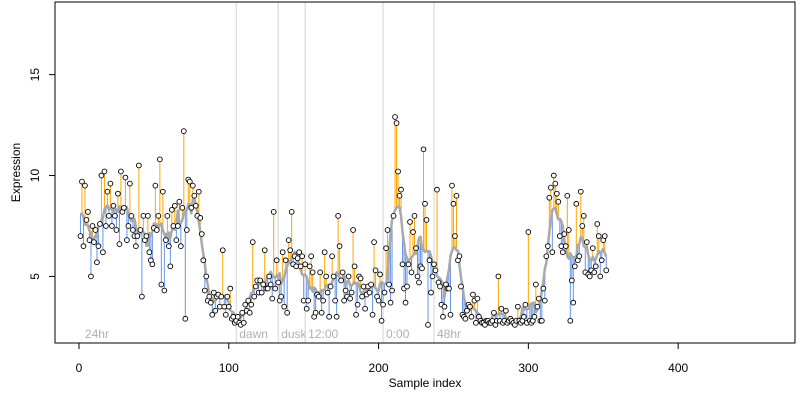 Image resolution: width=800 pixels, height=400 pixels. I want to click on y-tick-label: 5, so click(35, 276).